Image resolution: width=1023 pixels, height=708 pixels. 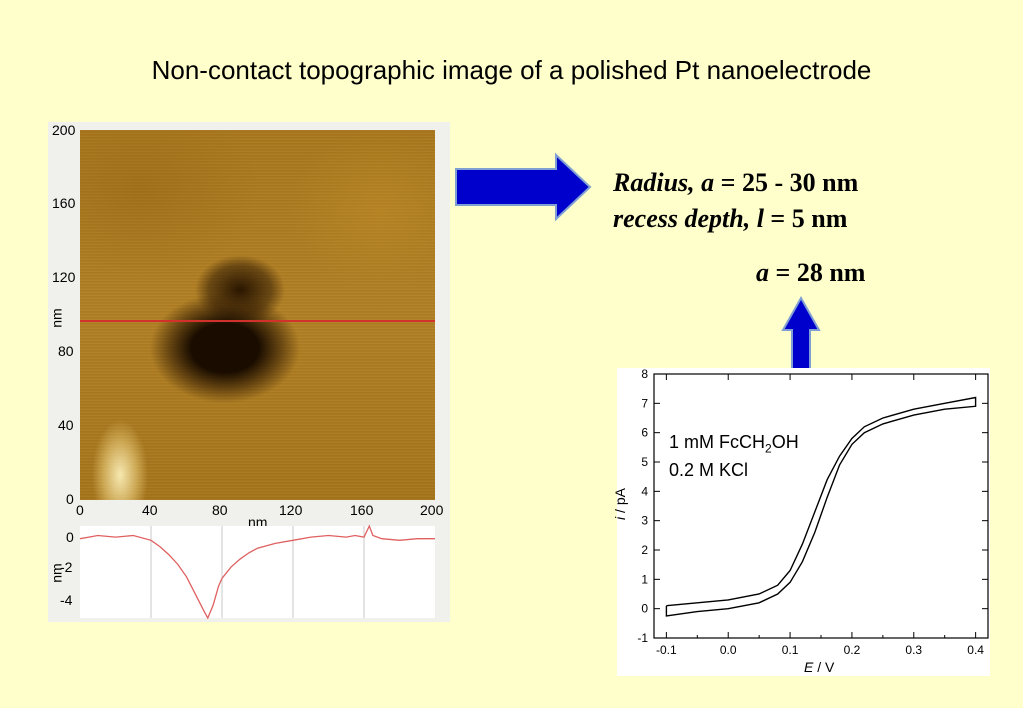 I want to click on cv-solution-label-1: 1 mM FcCH2OH, so click(x=734, y=444).